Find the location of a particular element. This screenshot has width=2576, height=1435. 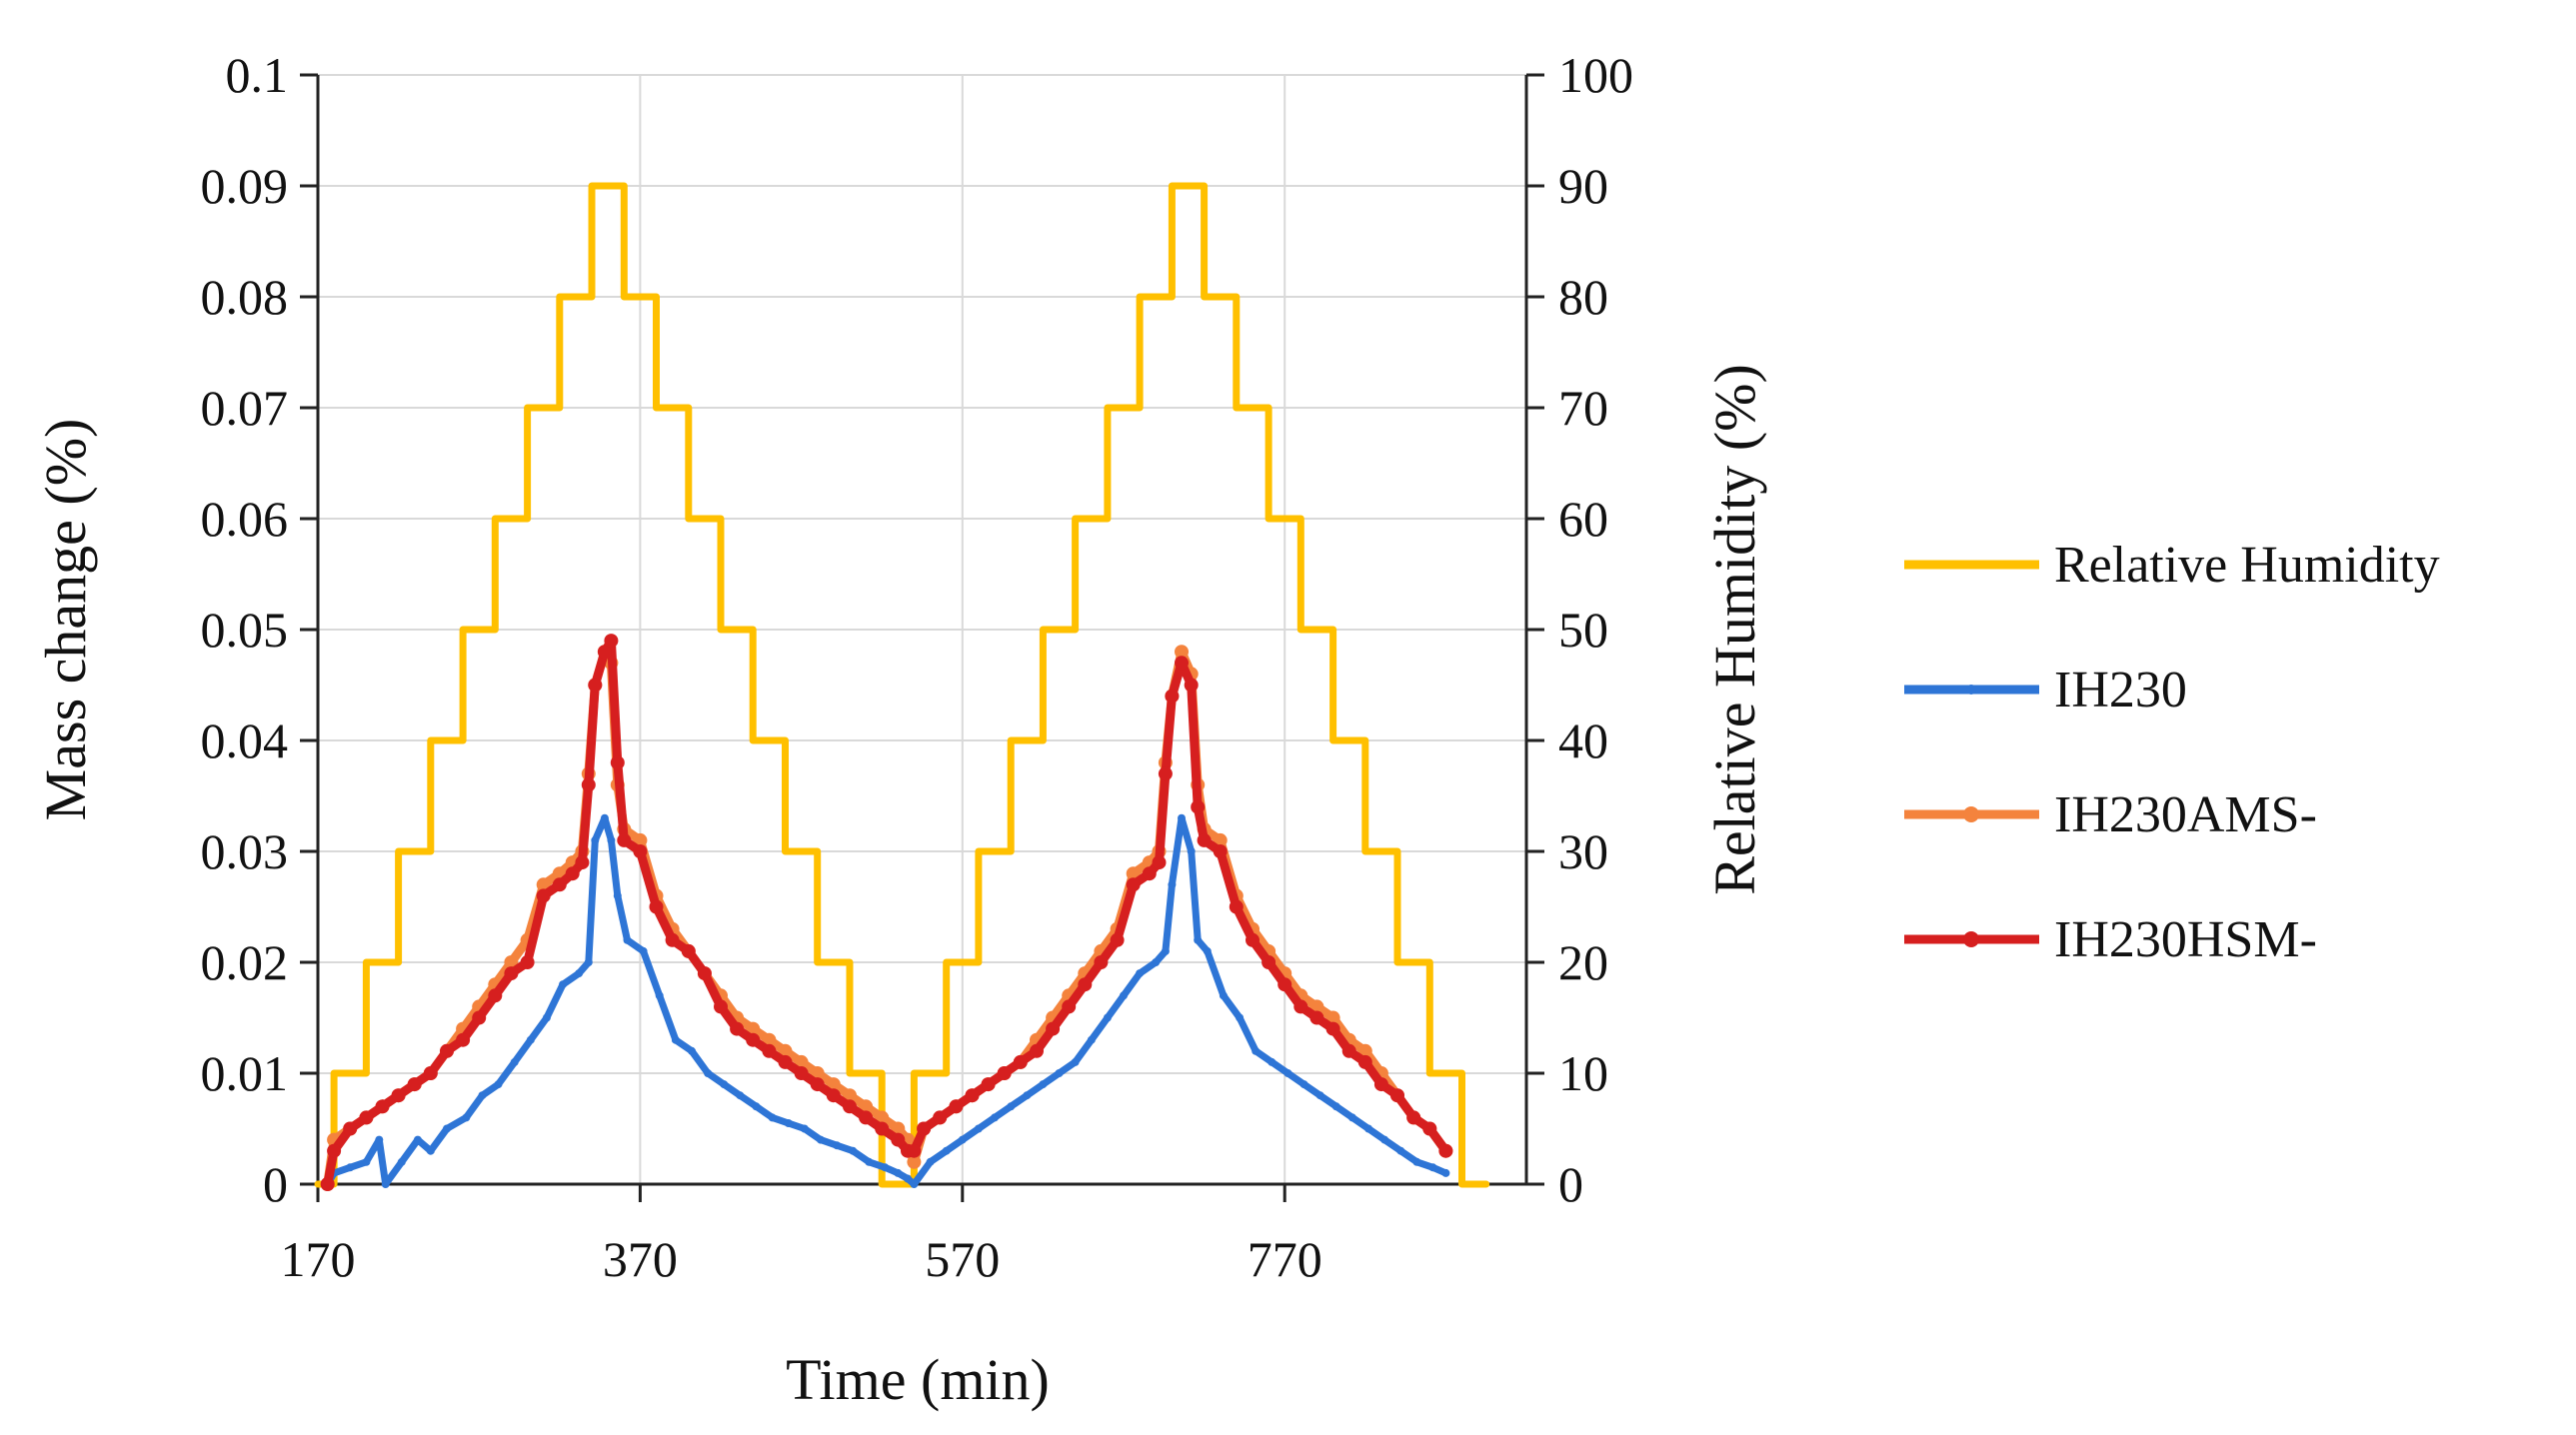

legend-label-ih230: IH230 is located at coordinates (2120, 690).